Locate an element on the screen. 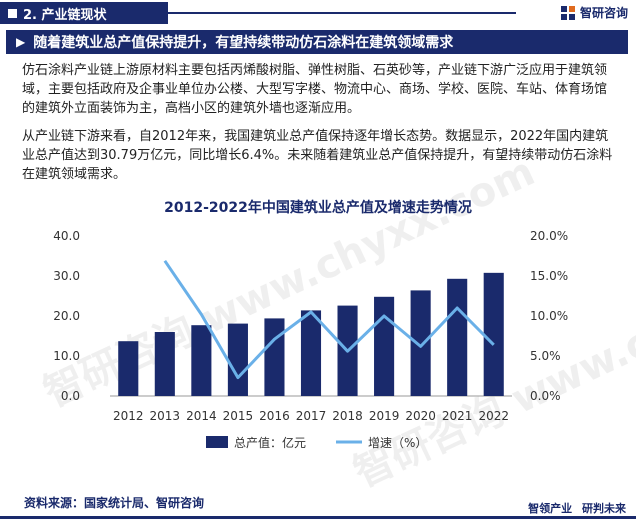 The height and width of the screenshot is (527, 636). legend-label: 增速（%） is located at coordinates (397, 443).